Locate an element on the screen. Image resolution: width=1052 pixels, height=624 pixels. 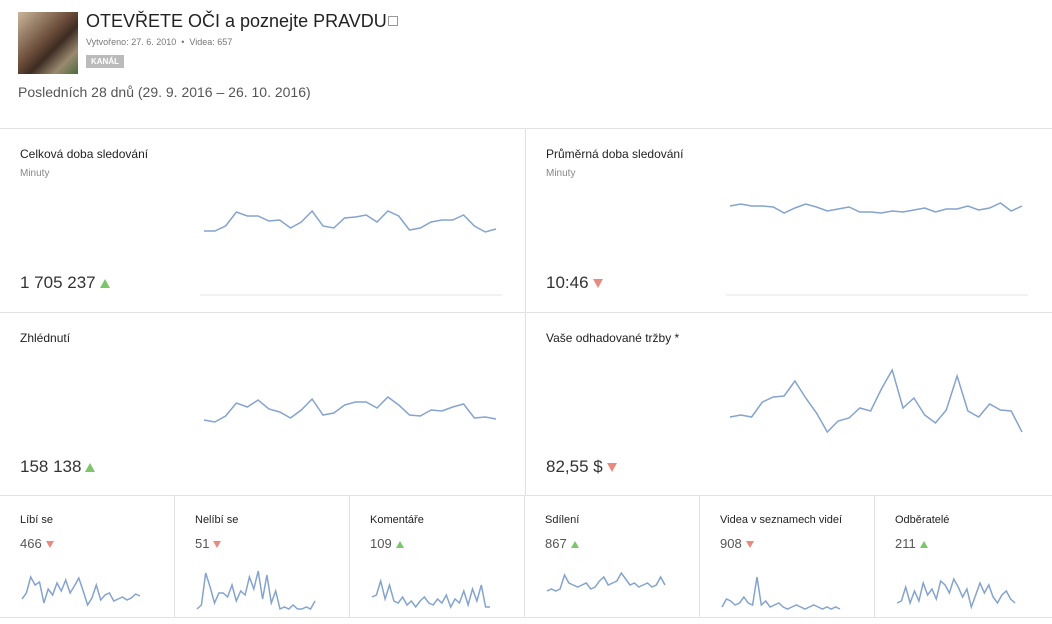
metric-title: Sdílení is located at coordinates (562, 520).